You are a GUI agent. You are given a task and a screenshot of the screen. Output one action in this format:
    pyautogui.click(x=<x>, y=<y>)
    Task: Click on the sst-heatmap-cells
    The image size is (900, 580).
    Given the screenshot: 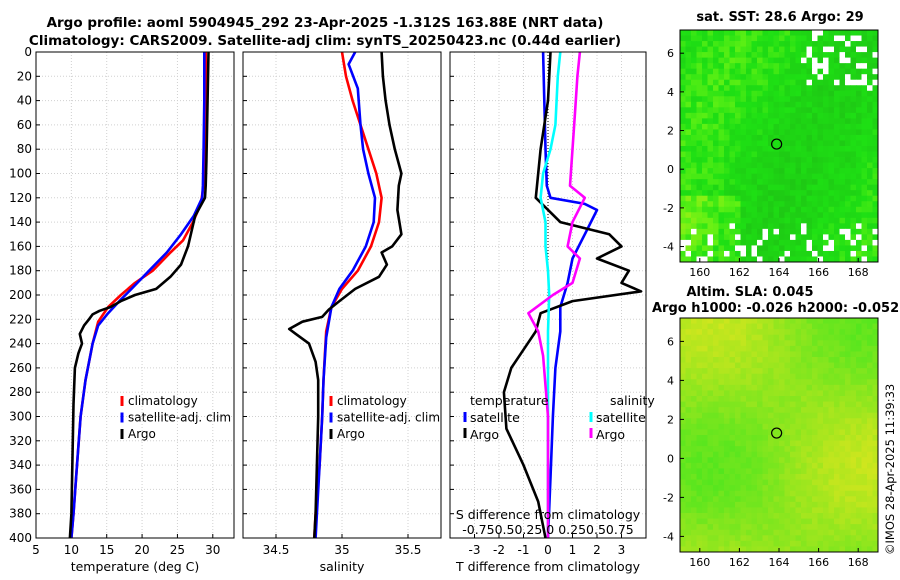 What is the action you would take?
    pyautogui.click(x=779, y=146)
    